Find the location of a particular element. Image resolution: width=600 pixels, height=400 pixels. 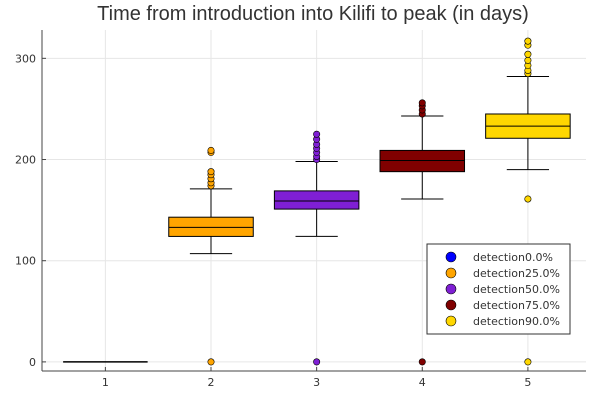

y-tick-label: 0 is located at coordinates (32, 362).